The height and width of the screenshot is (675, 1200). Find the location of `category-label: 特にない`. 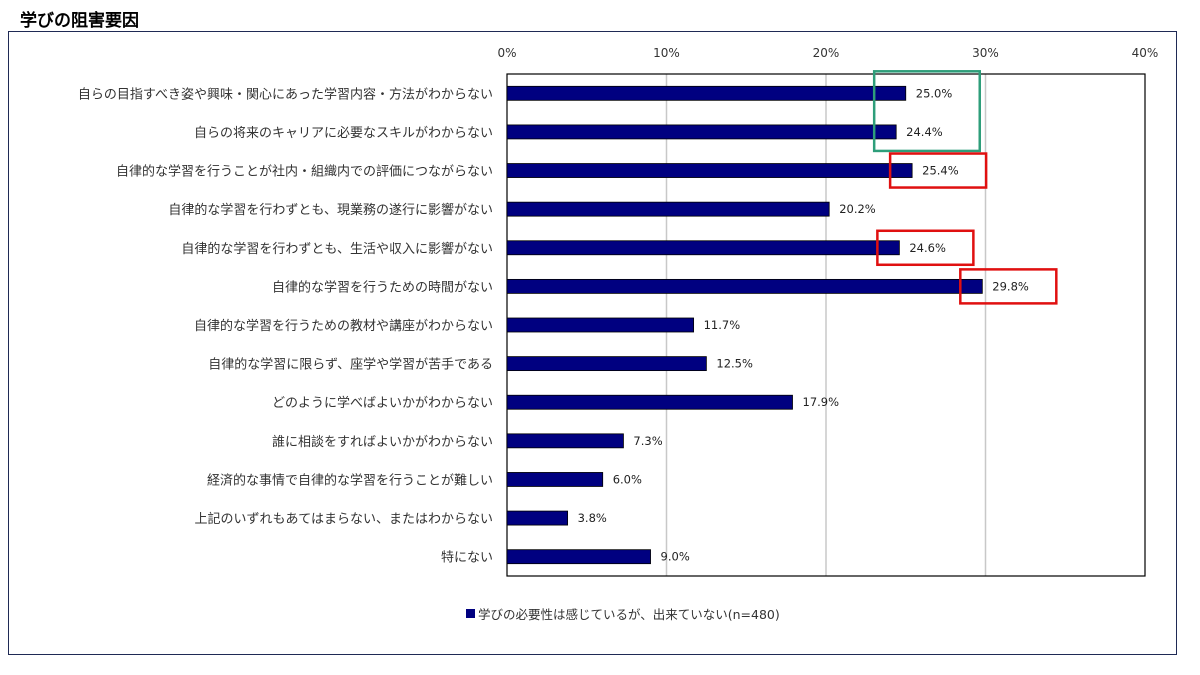

category-label: 特にない is located at coordinates (467, 558).